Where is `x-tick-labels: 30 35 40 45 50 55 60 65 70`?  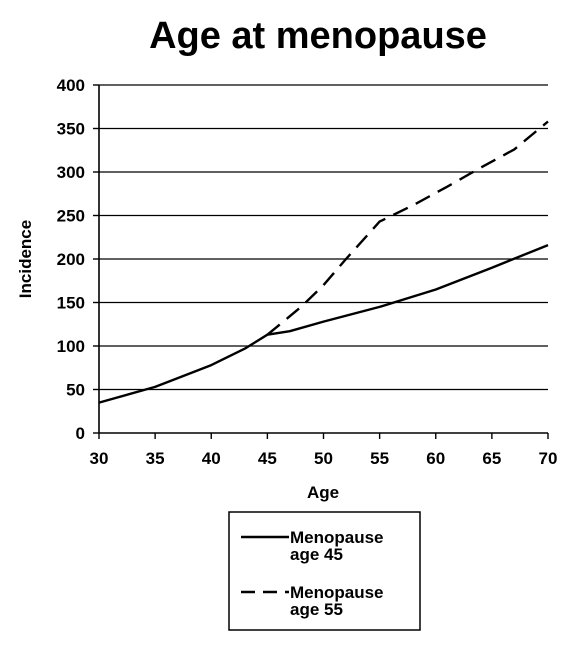
x-tick-labels: 30 35 40 45 50 55 60 65 70 is located at coordinates (324, 458).